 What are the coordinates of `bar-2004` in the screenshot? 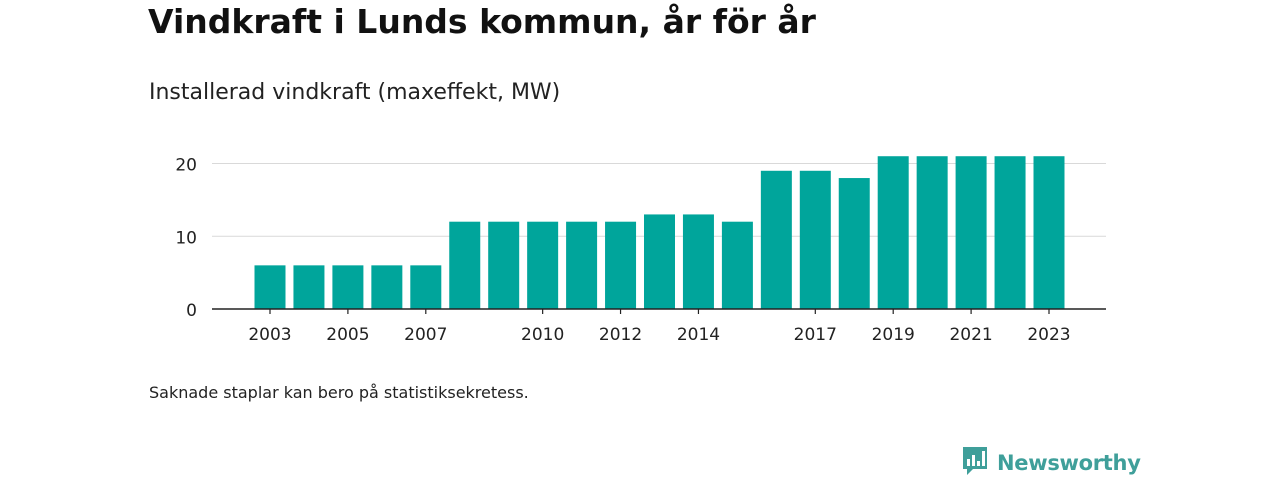 It's located at (309, 287).